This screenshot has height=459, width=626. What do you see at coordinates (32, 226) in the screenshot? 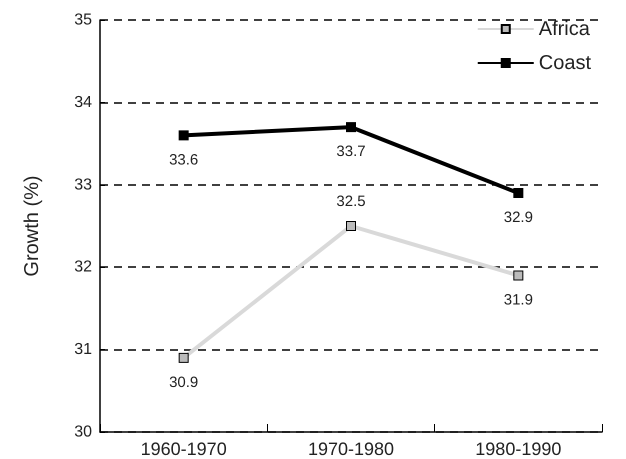
I see `y-axis-title: Growth (%)` at bounding box center [32, 226].